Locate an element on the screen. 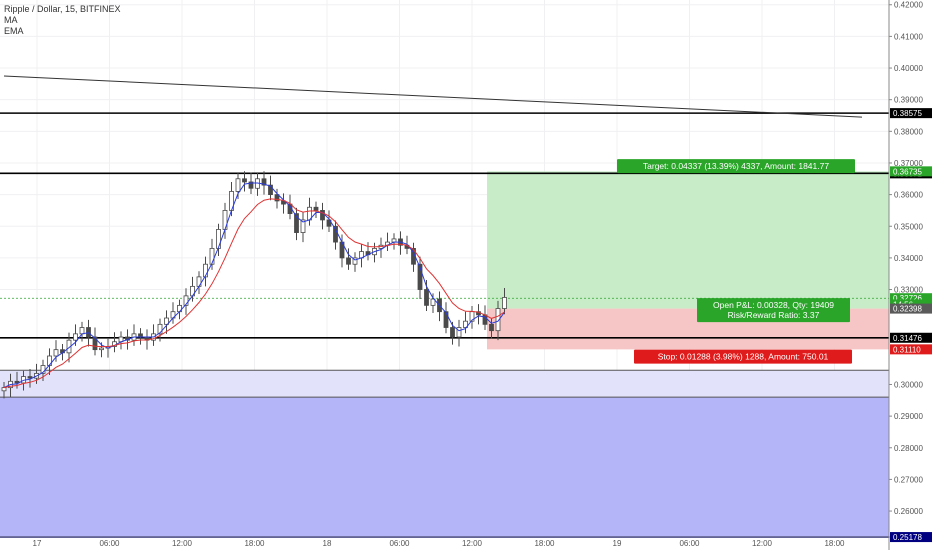  axis-badge: 0.32398 is located at coordinates (911, 308).